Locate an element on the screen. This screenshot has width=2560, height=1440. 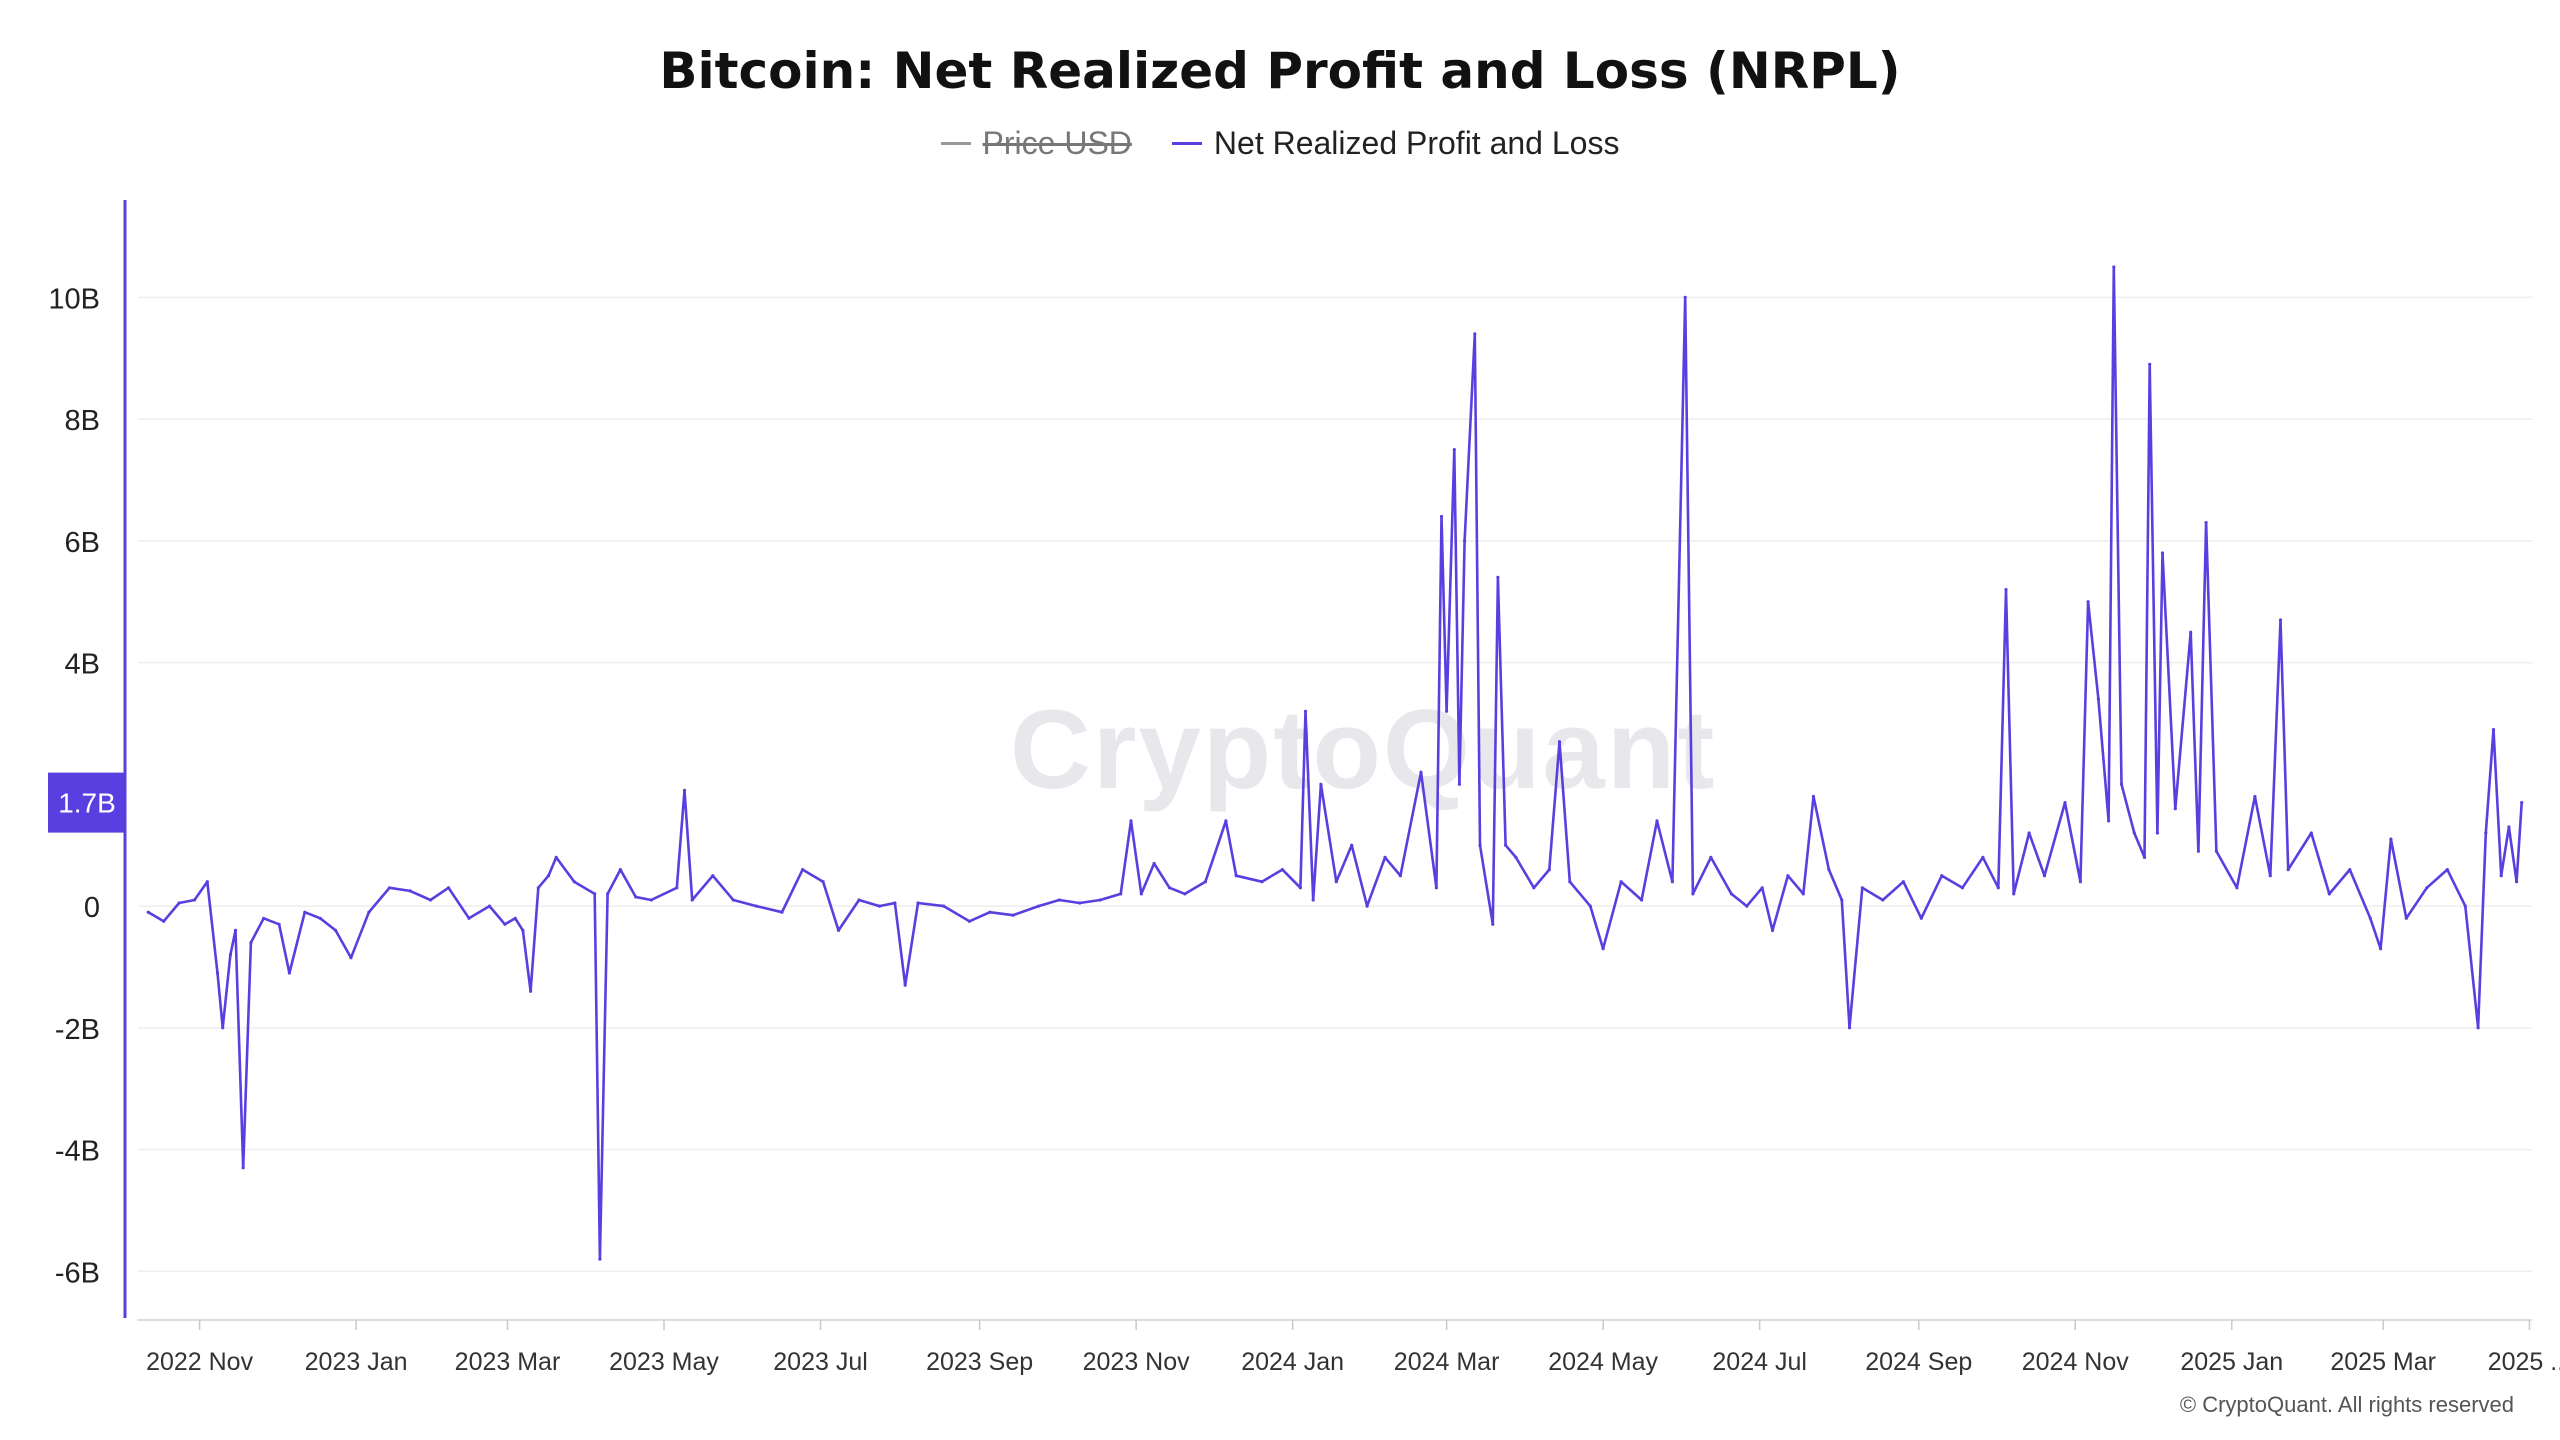
x-tick-label-12: 2024 Nov is located at coordinates (2076, 1362).